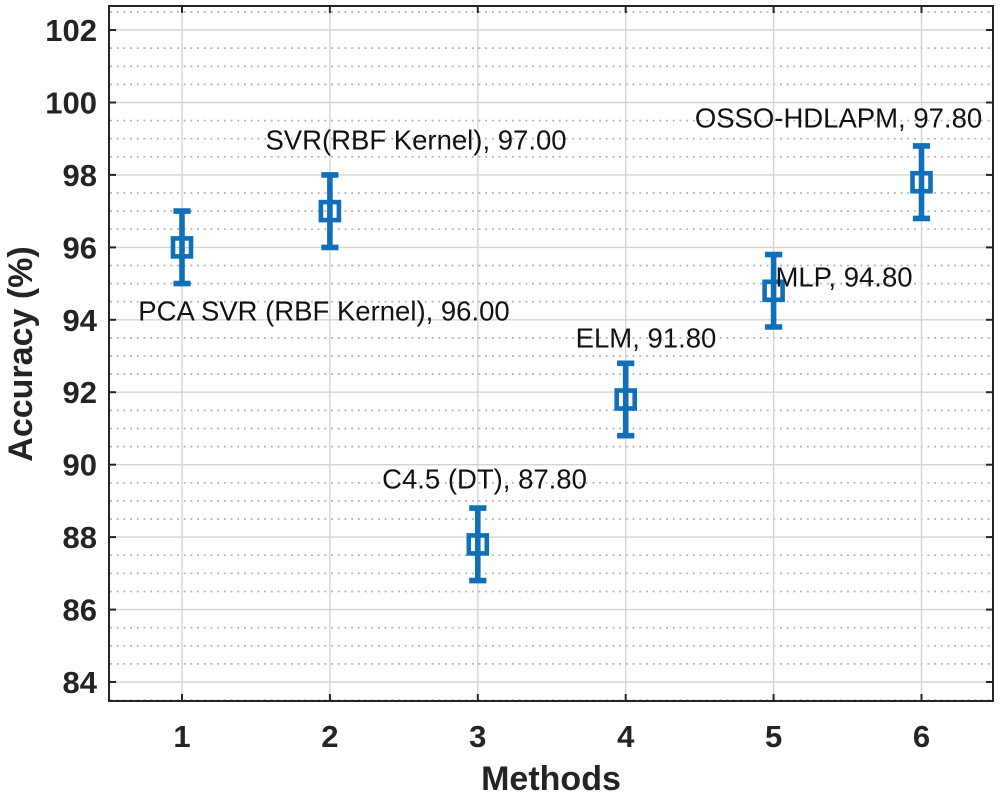 Image resolution: width=1000 pixels, height=798 pixels. What do you see at coordinates (415, 140) in the screenshot?
I see `svg-text: SVR(RBF Kernel), 97.00` at bounding box center [415, 140].